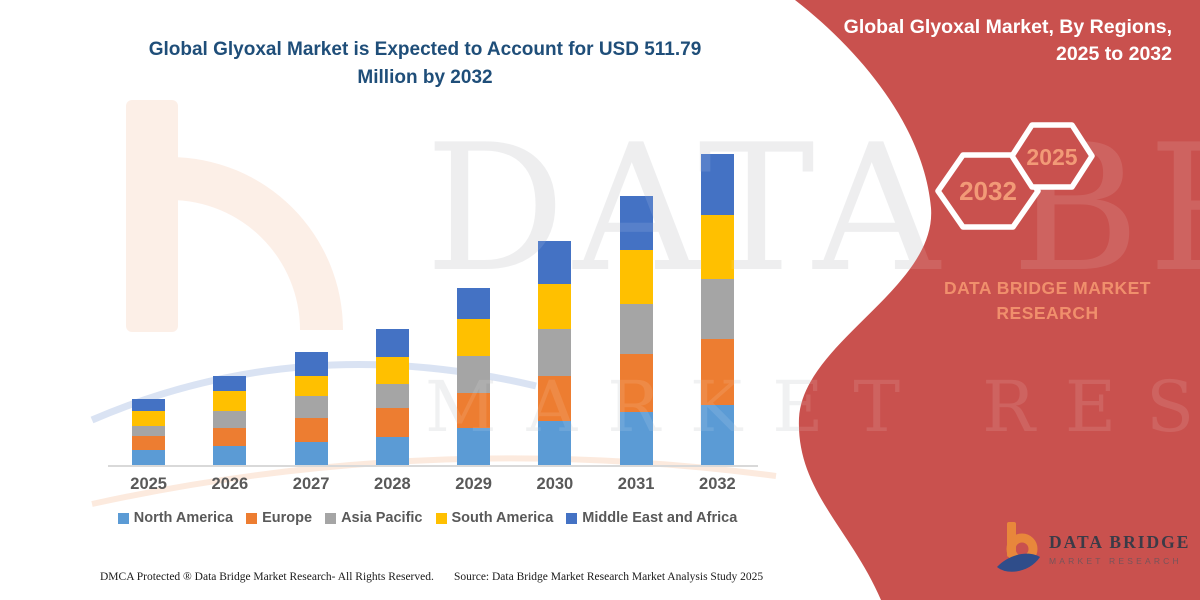 The image size is (1200, 600). Describe the element at coordinates (1047, 312) in the screenshot. I see `brand-line2: RESEARCH` at that location.